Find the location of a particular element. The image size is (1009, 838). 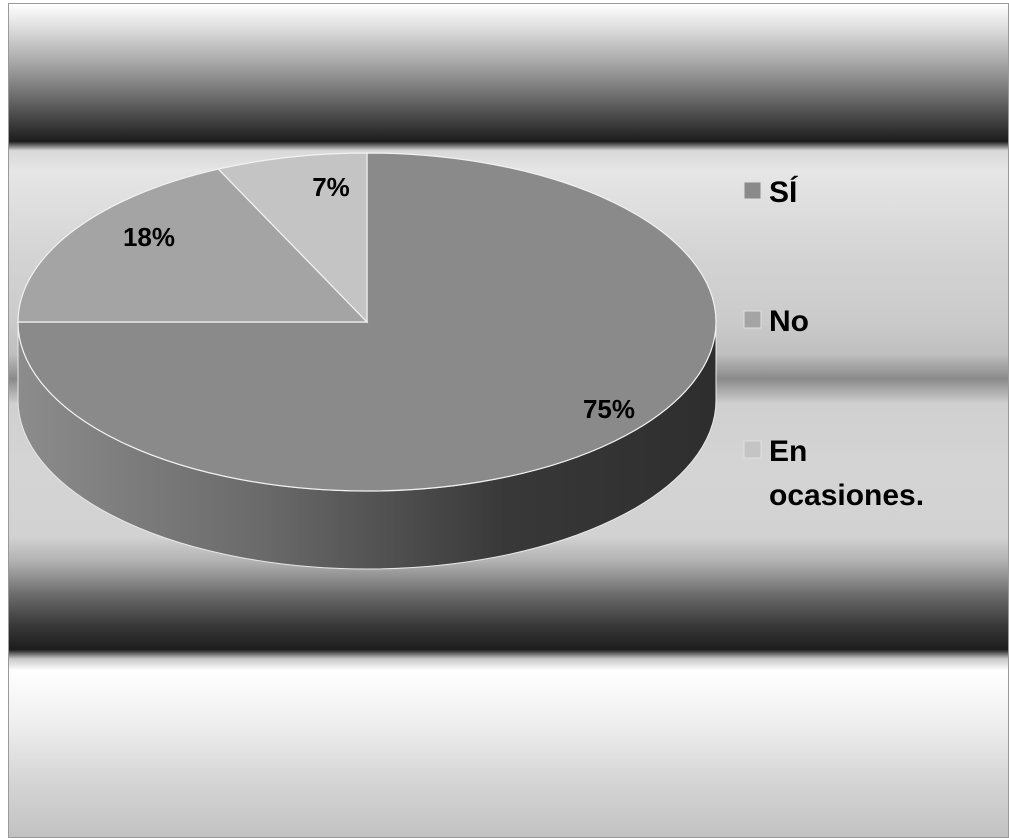

legend-label-2: No is located at coordinates (789, 321).